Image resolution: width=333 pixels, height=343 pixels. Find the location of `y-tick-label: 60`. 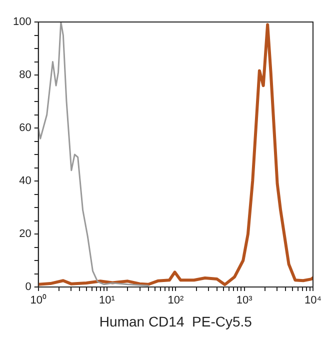

y-tick-label: 60 is located at coordinates (25, 128).